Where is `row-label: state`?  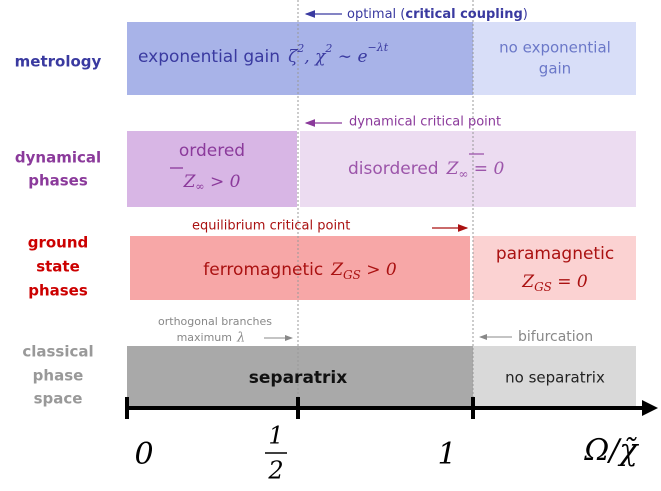 row-label: state is located at coordinates (58, 267).